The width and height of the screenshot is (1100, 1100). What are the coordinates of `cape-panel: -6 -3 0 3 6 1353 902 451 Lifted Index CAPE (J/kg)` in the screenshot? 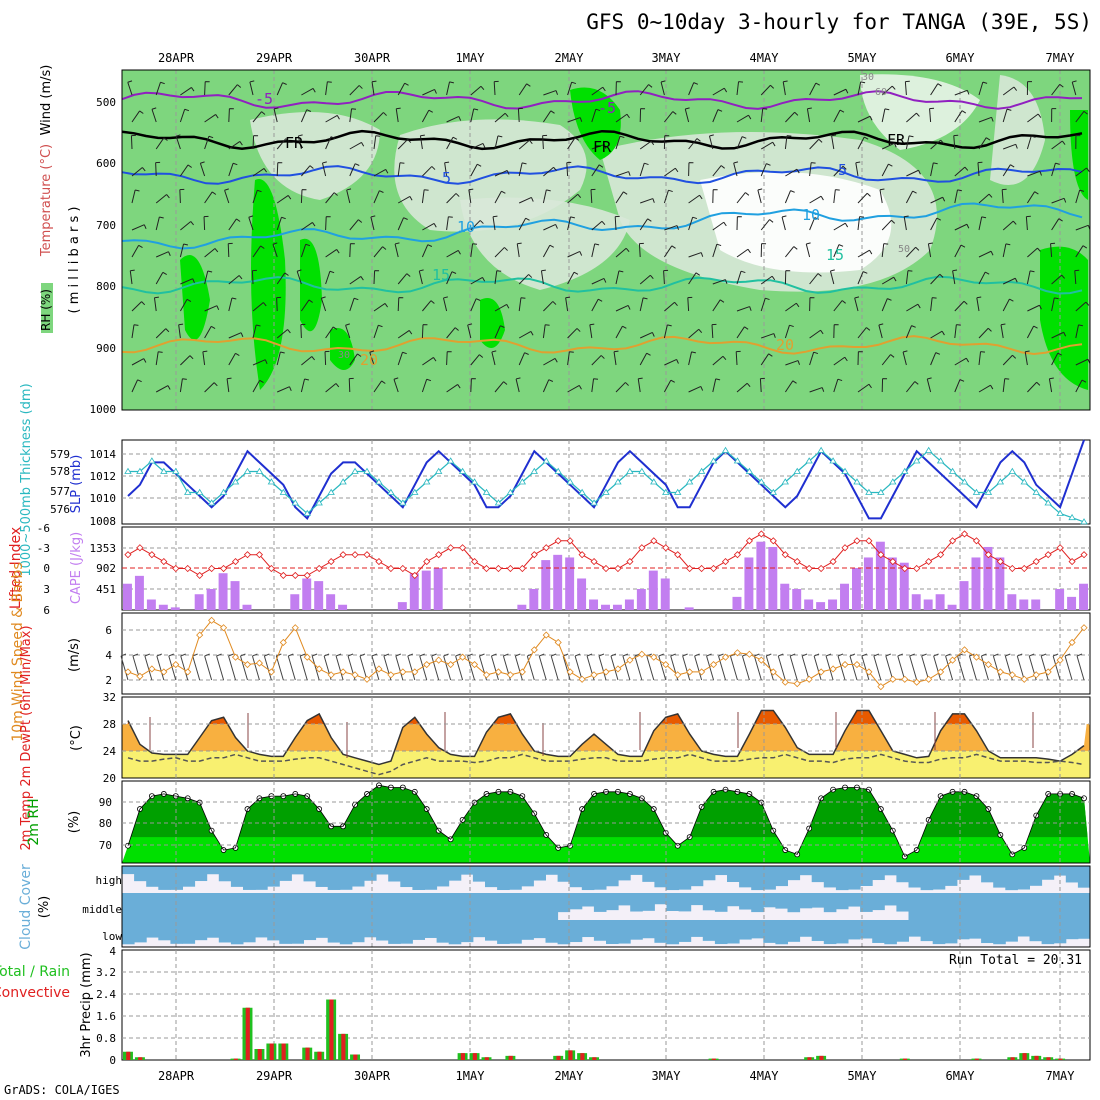 It's located at (549, 569).